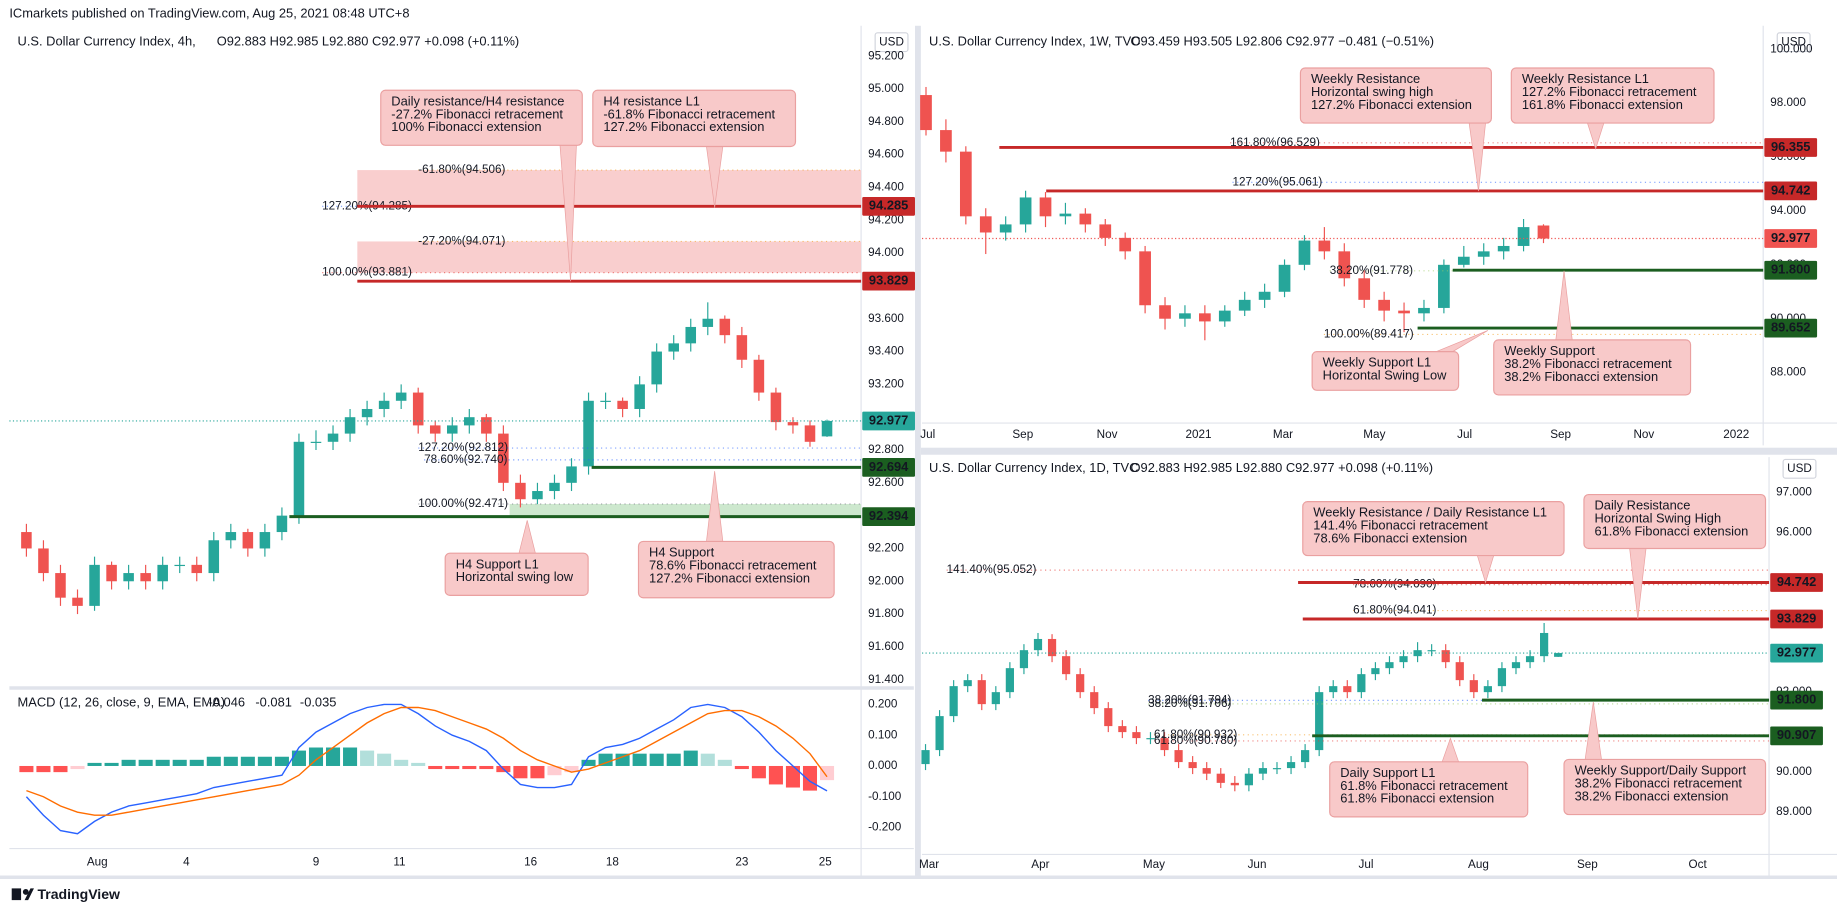 This screenshot has width=1837, height=913. What do you see at coordinates (682, 552) in the screenshot?
I see `callout-text: H4 Support` at bounding box center [682, 552].